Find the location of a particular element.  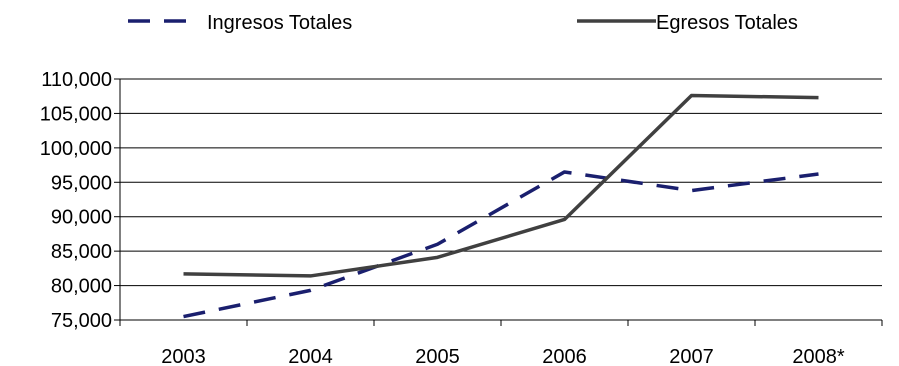

y-tick-label: 90,000 is located at coordinates (81, 218).